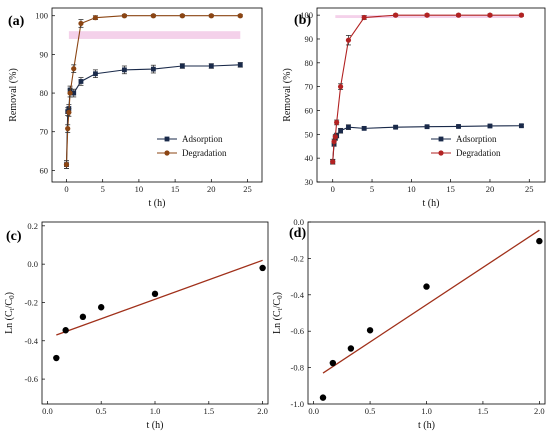  I want to click on y-tick-label: 0.0, so click(298, 222).